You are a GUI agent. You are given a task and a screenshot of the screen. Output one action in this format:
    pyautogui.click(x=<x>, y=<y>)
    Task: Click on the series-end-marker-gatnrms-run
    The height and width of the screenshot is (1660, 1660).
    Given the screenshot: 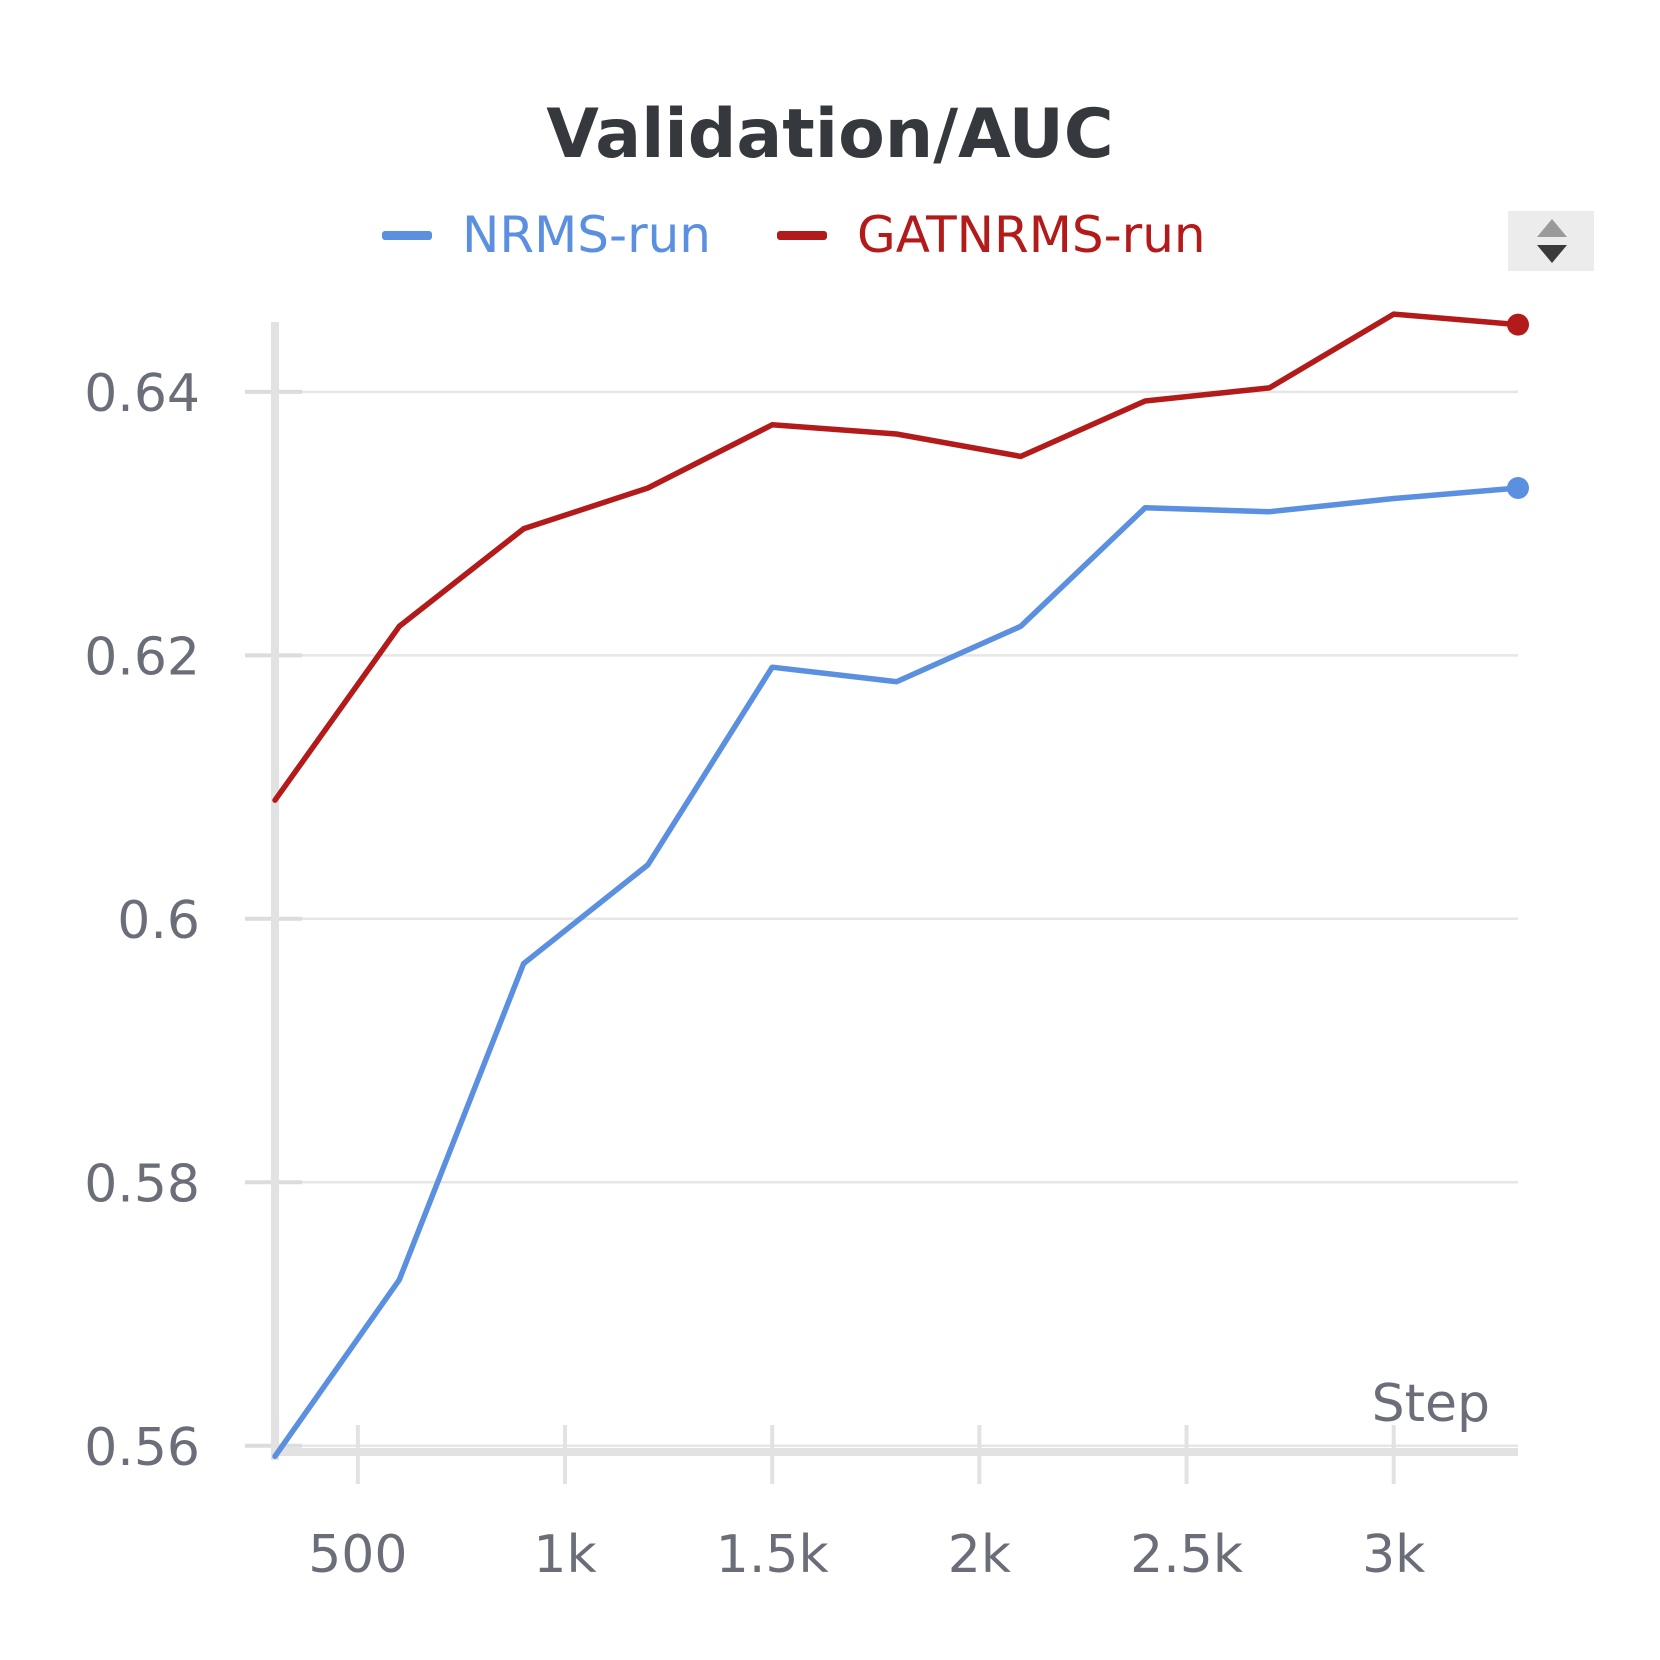 What is the action you would take?
    pyautogui.click(x=1518, y=324)
    